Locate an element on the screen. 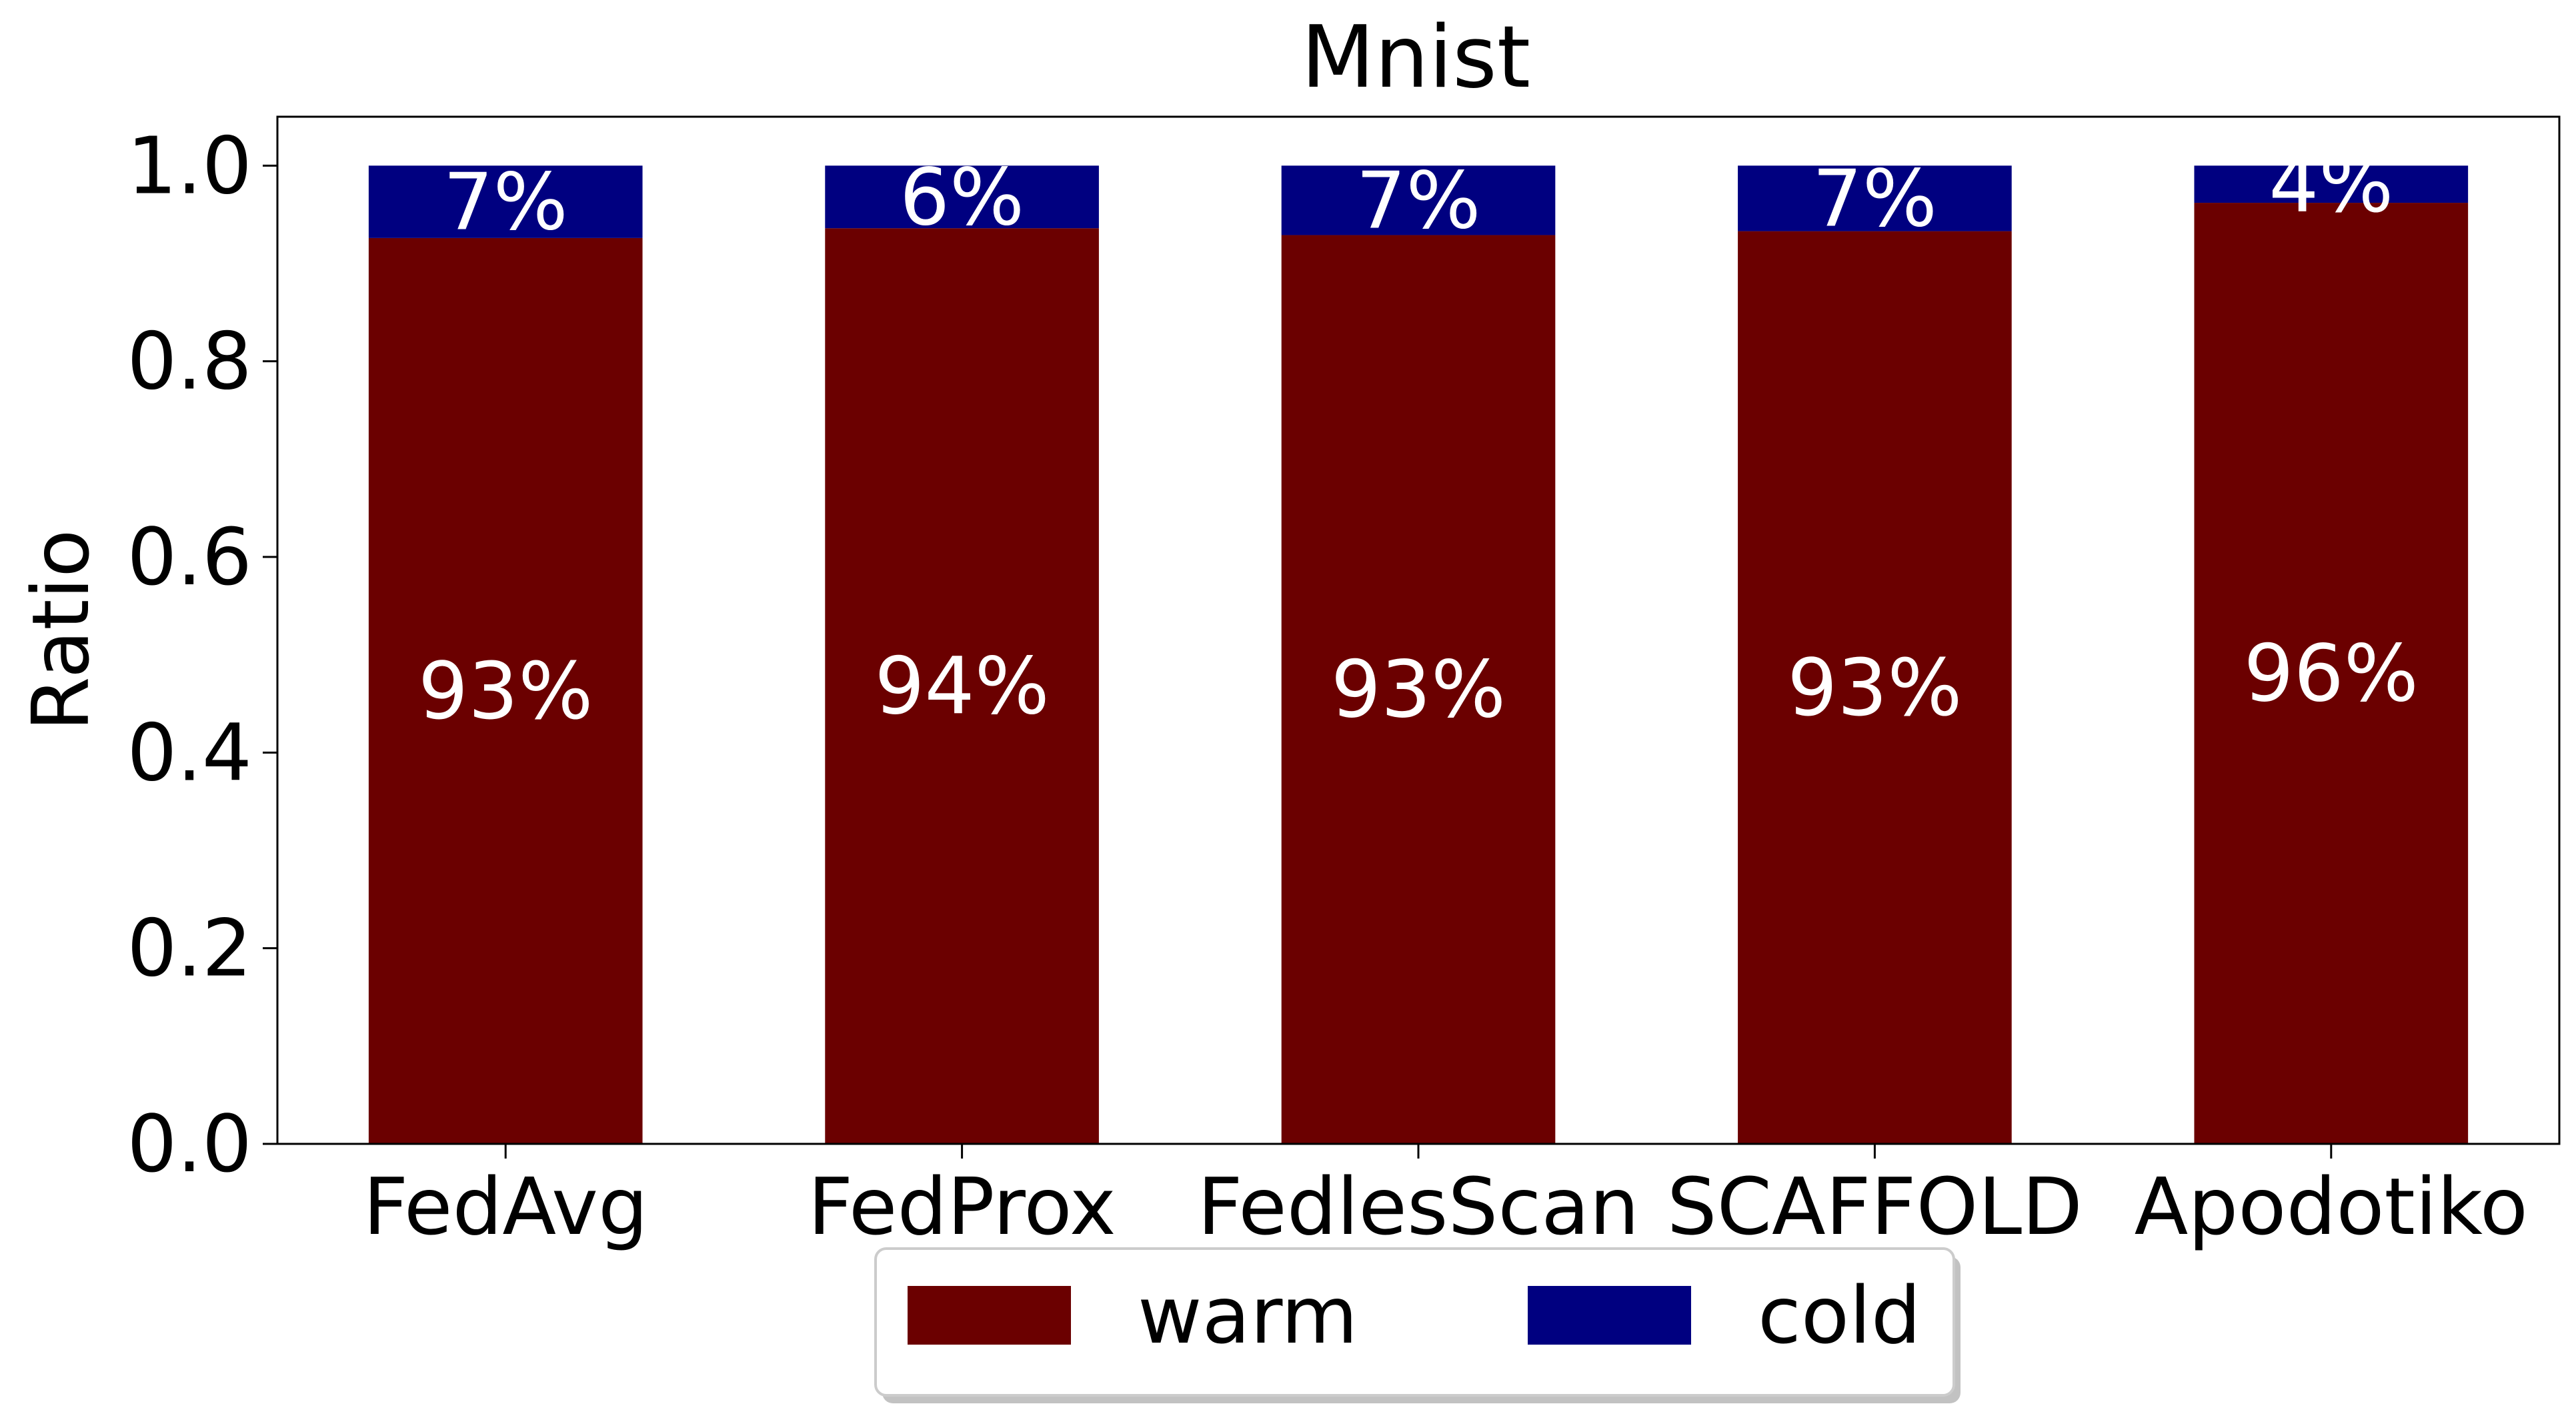  bar-warm-fedprox is located at coordinates (962, 686).